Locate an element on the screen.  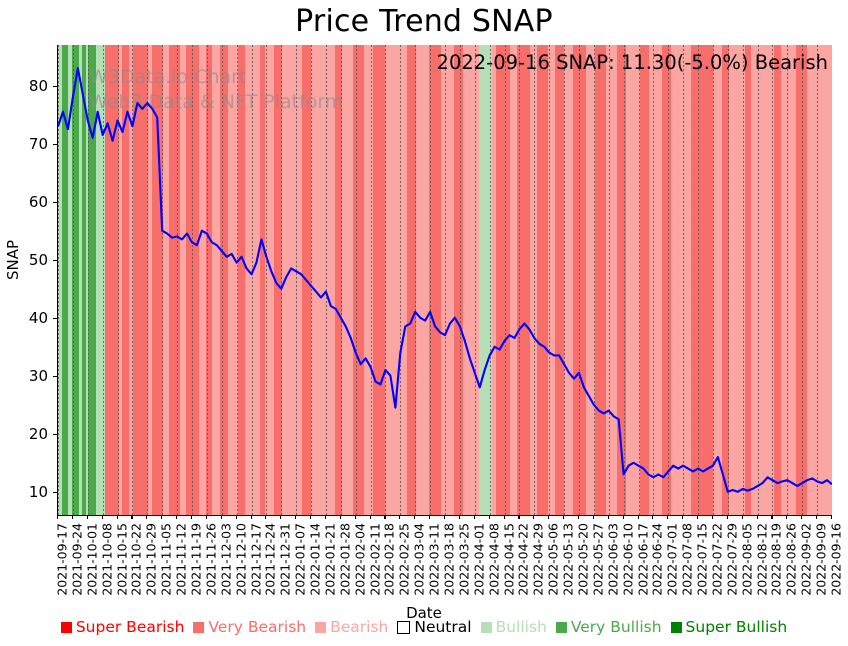
x-tick-label: 2022-03-18 is located at coordinates (449, 559).